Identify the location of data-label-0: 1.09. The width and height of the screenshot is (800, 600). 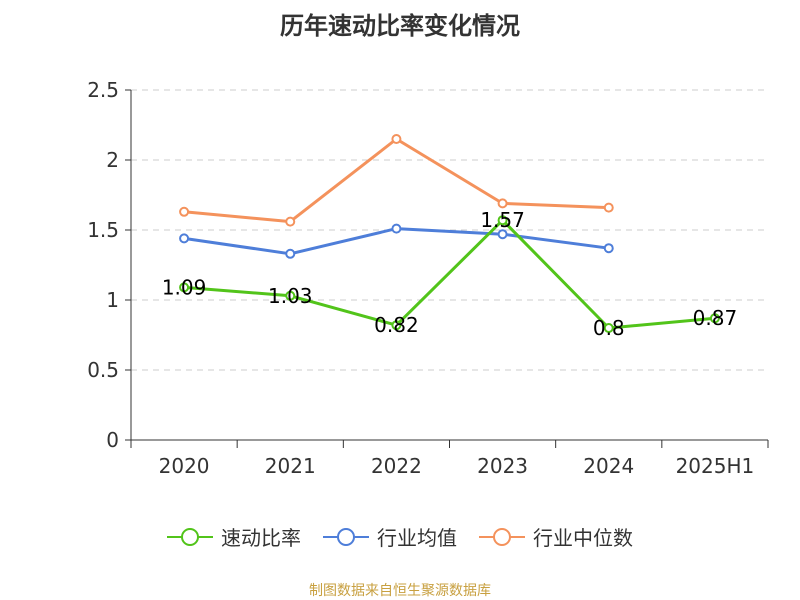
(184, 287).